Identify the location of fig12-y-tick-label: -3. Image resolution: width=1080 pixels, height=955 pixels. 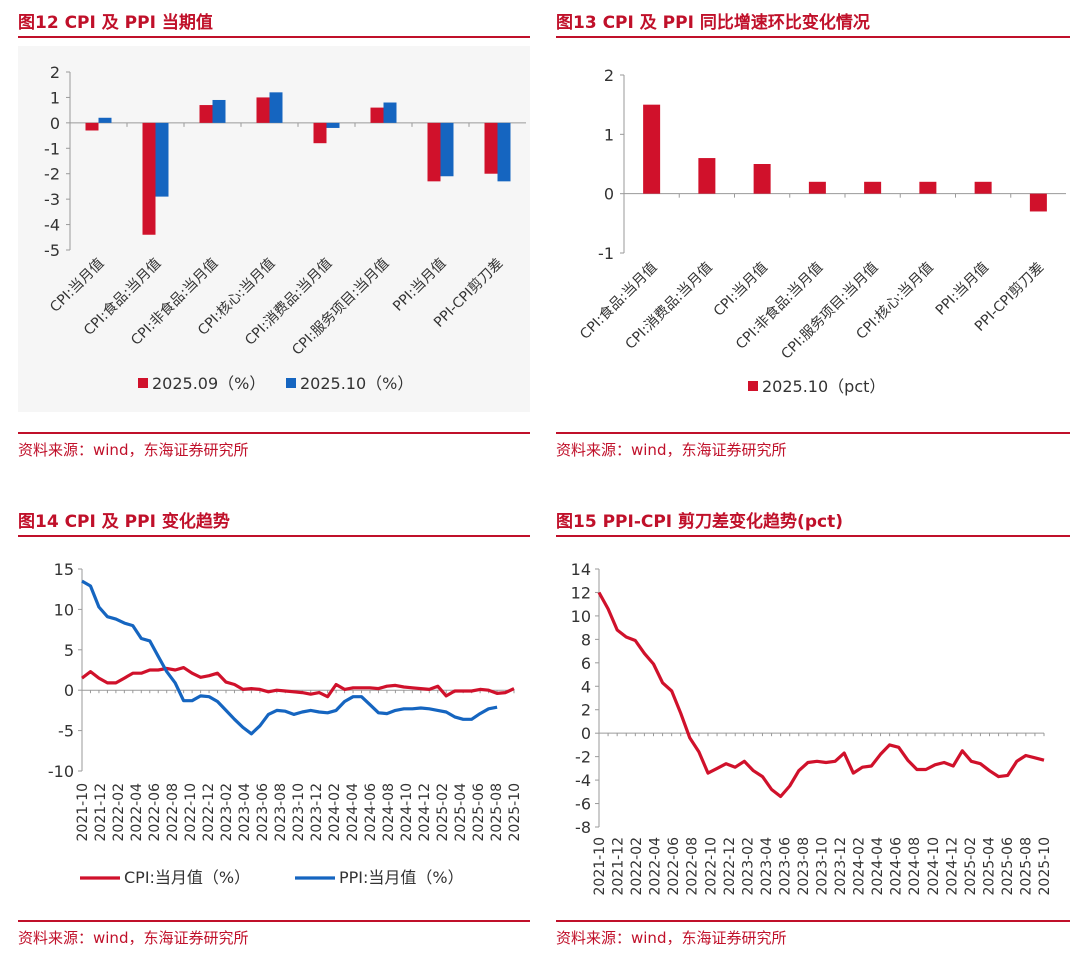
(52, 199).